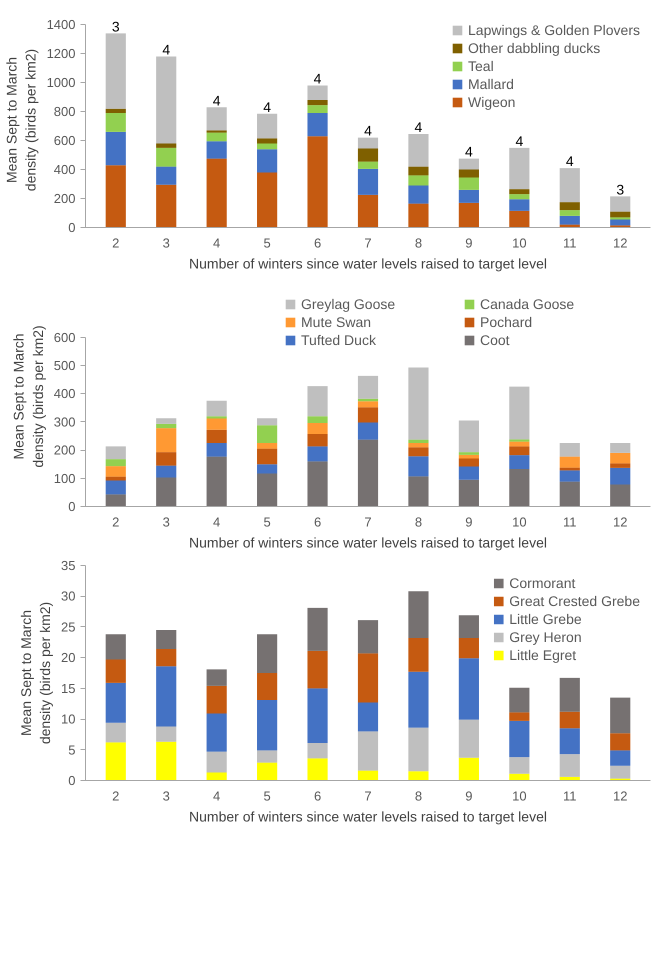 The height and width of the screenshot is (973, 660). I want to click on x-tick-label: 6, so click(318, 243).